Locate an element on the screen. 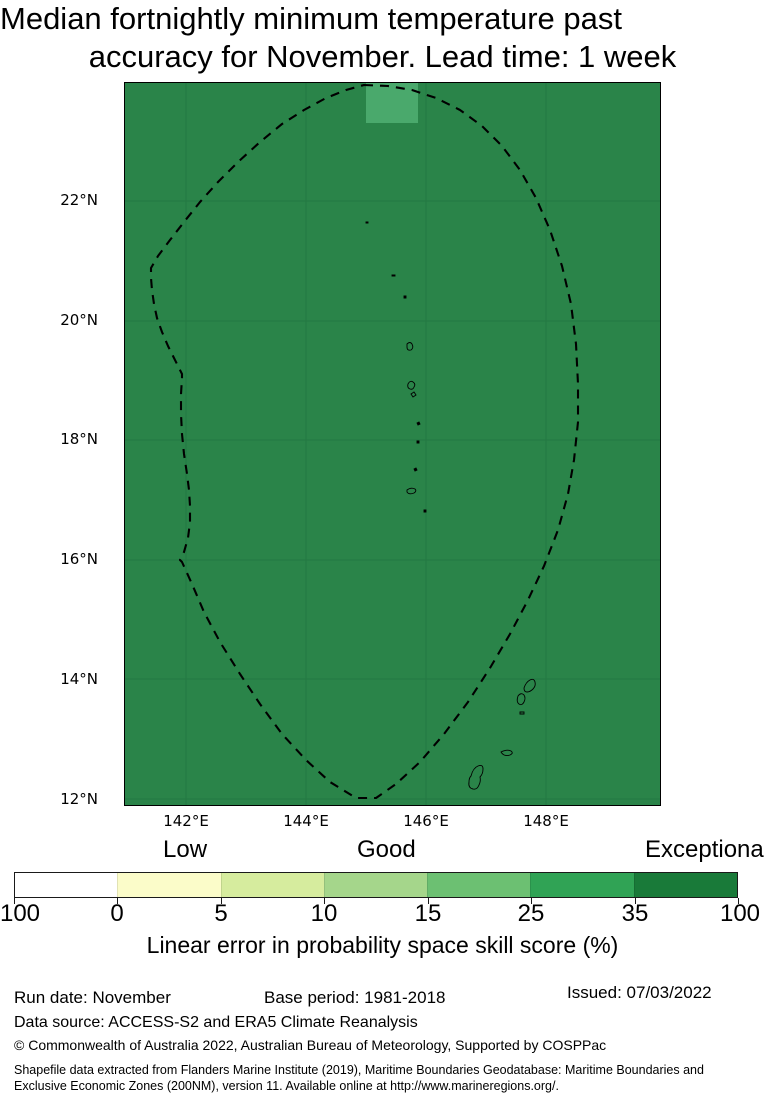  colorbar-ticklabel-3: 10 is located at coordinates (324, 913).